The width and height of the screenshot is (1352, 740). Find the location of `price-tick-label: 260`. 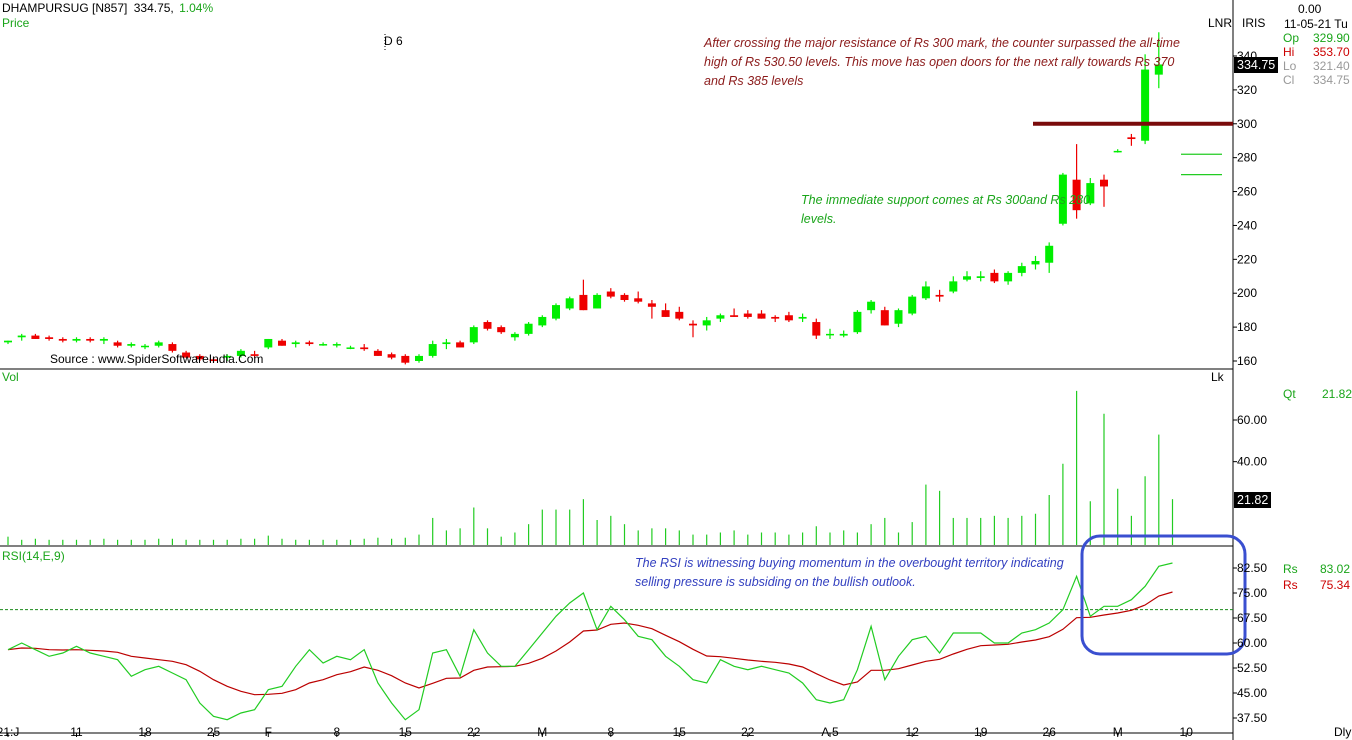

price-tick-label: 260 is located at coordinates (1247, 192).